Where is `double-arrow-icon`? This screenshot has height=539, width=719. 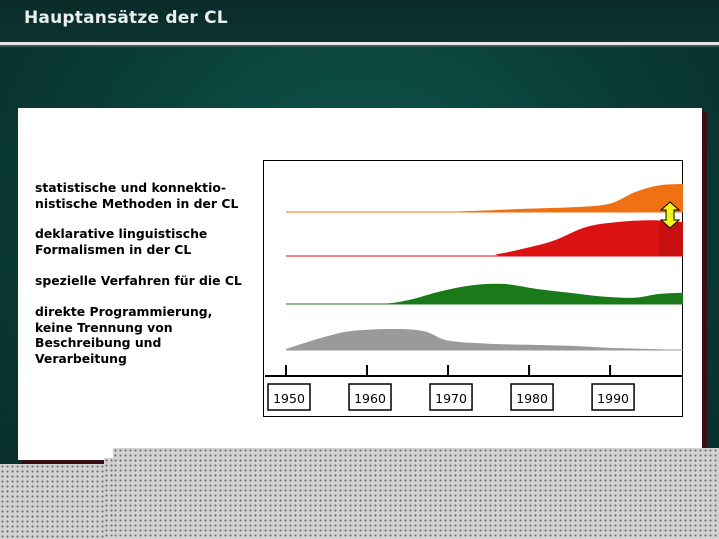 double-arrow-icon is located at coordinates (670, 215).